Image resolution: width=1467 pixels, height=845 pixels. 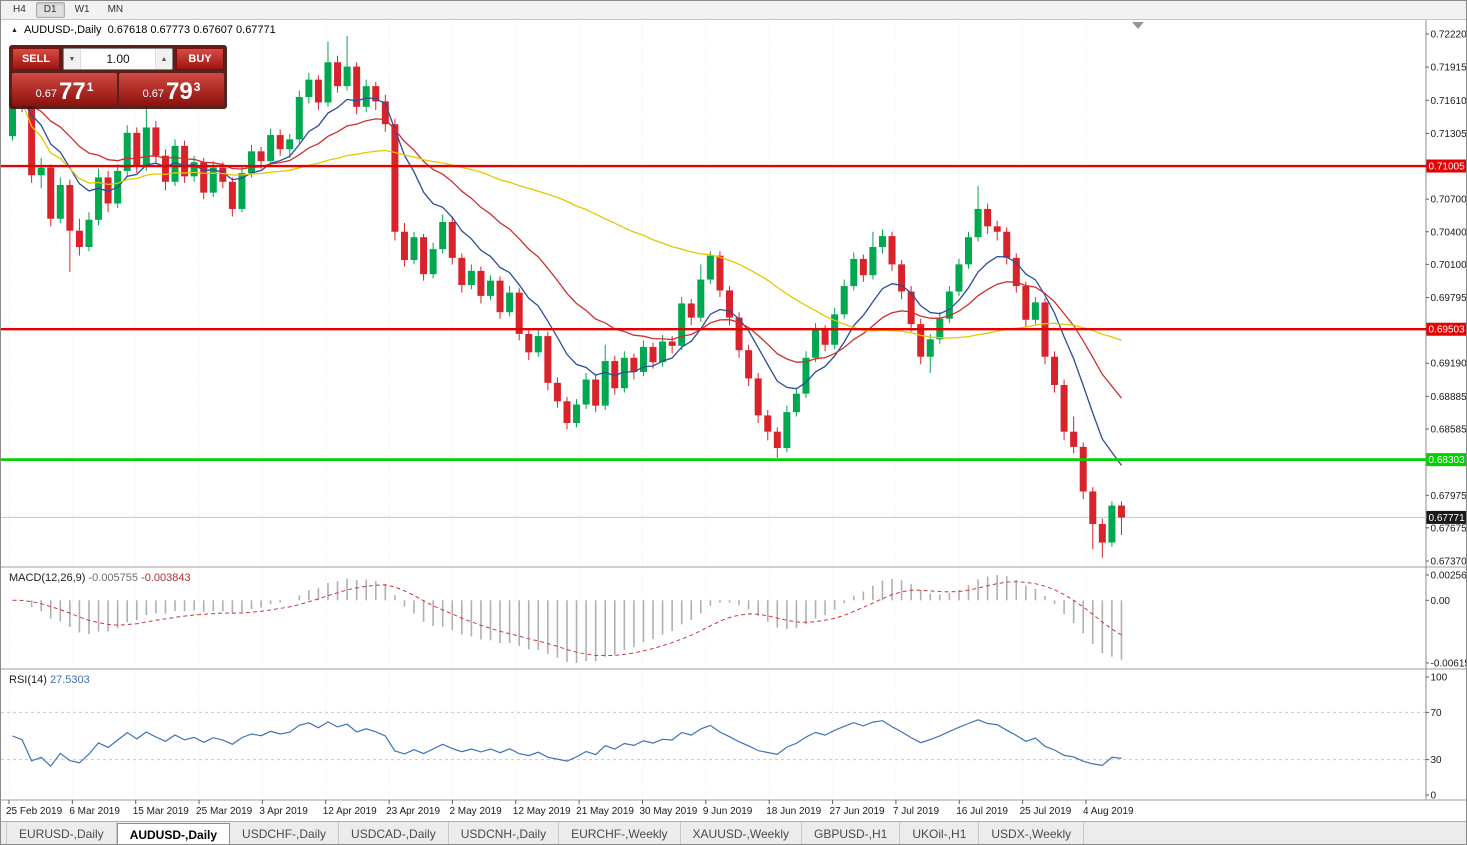 What do you see at coordinates (734, 460) in the screenshot?
I see `horizontal-level-line: 0.68303` at bounding box center [734, 460].